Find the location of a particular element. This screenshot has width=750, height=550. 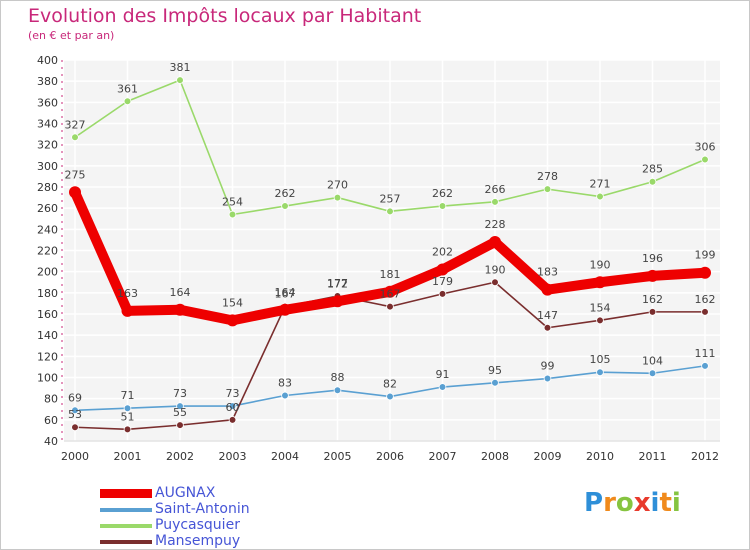

data-label: 154 is located at coordinates (600, 307).